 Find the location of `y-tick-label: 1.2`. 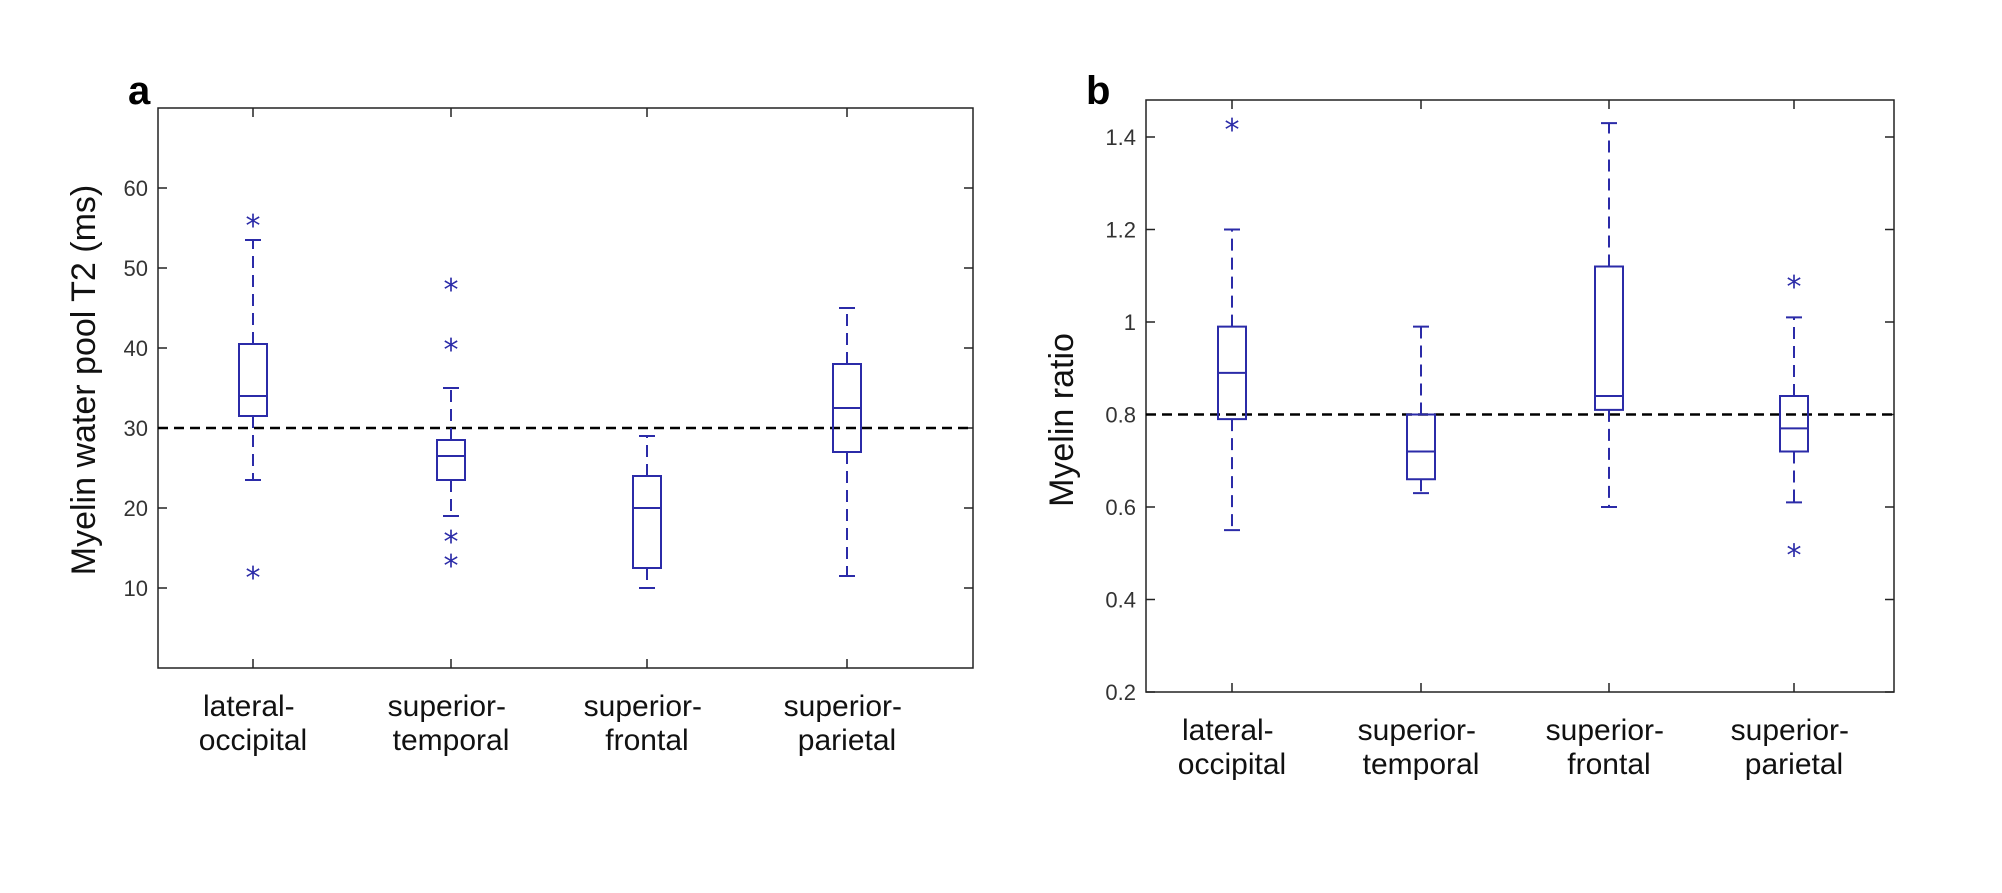

y-tick-label: 1.2 is located at coordinates (1120, 230).